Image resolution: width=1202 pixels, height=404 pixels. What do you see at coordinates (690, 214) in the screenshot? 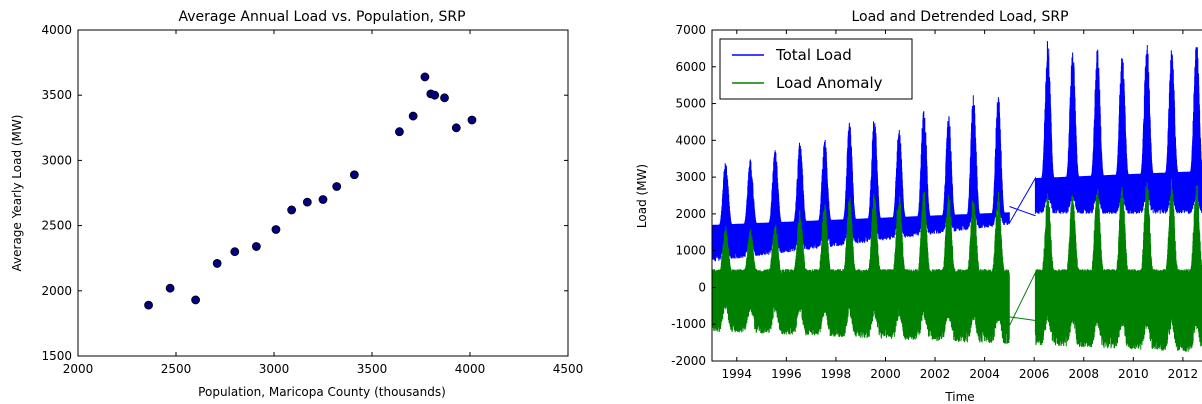
I see `timeseries-y-tick-label: 2000` at bounding box center [690, 214].